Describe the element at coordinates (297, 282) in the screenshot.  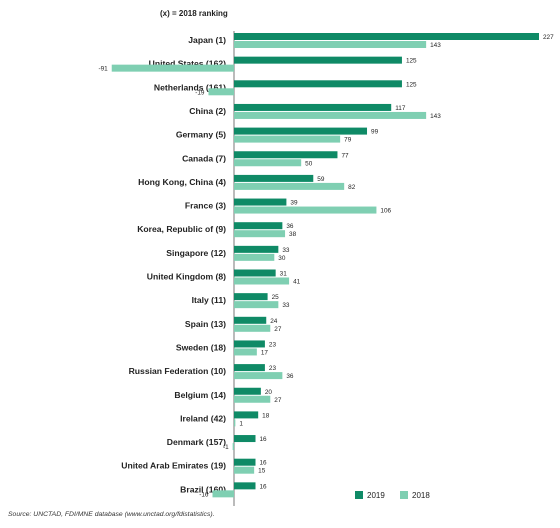
I see `data-label-2018: 41` at that location.